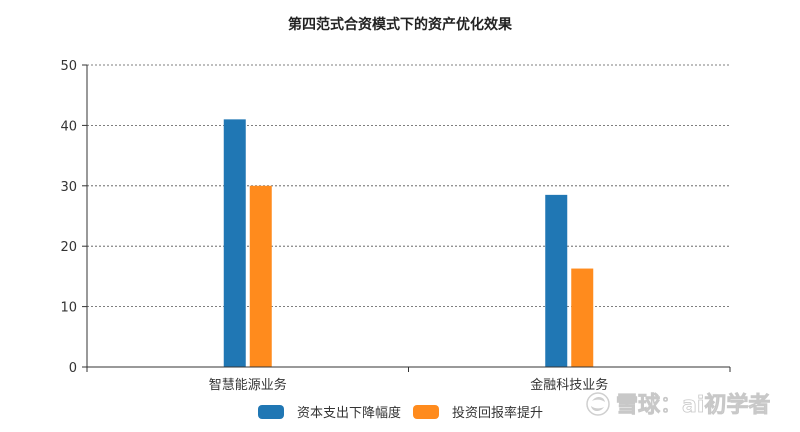 This screenshot has height=432, width=800. Describe the element at coordinates (68, 308) in the screenshot. I see `y-tick-label: 10` at that location.